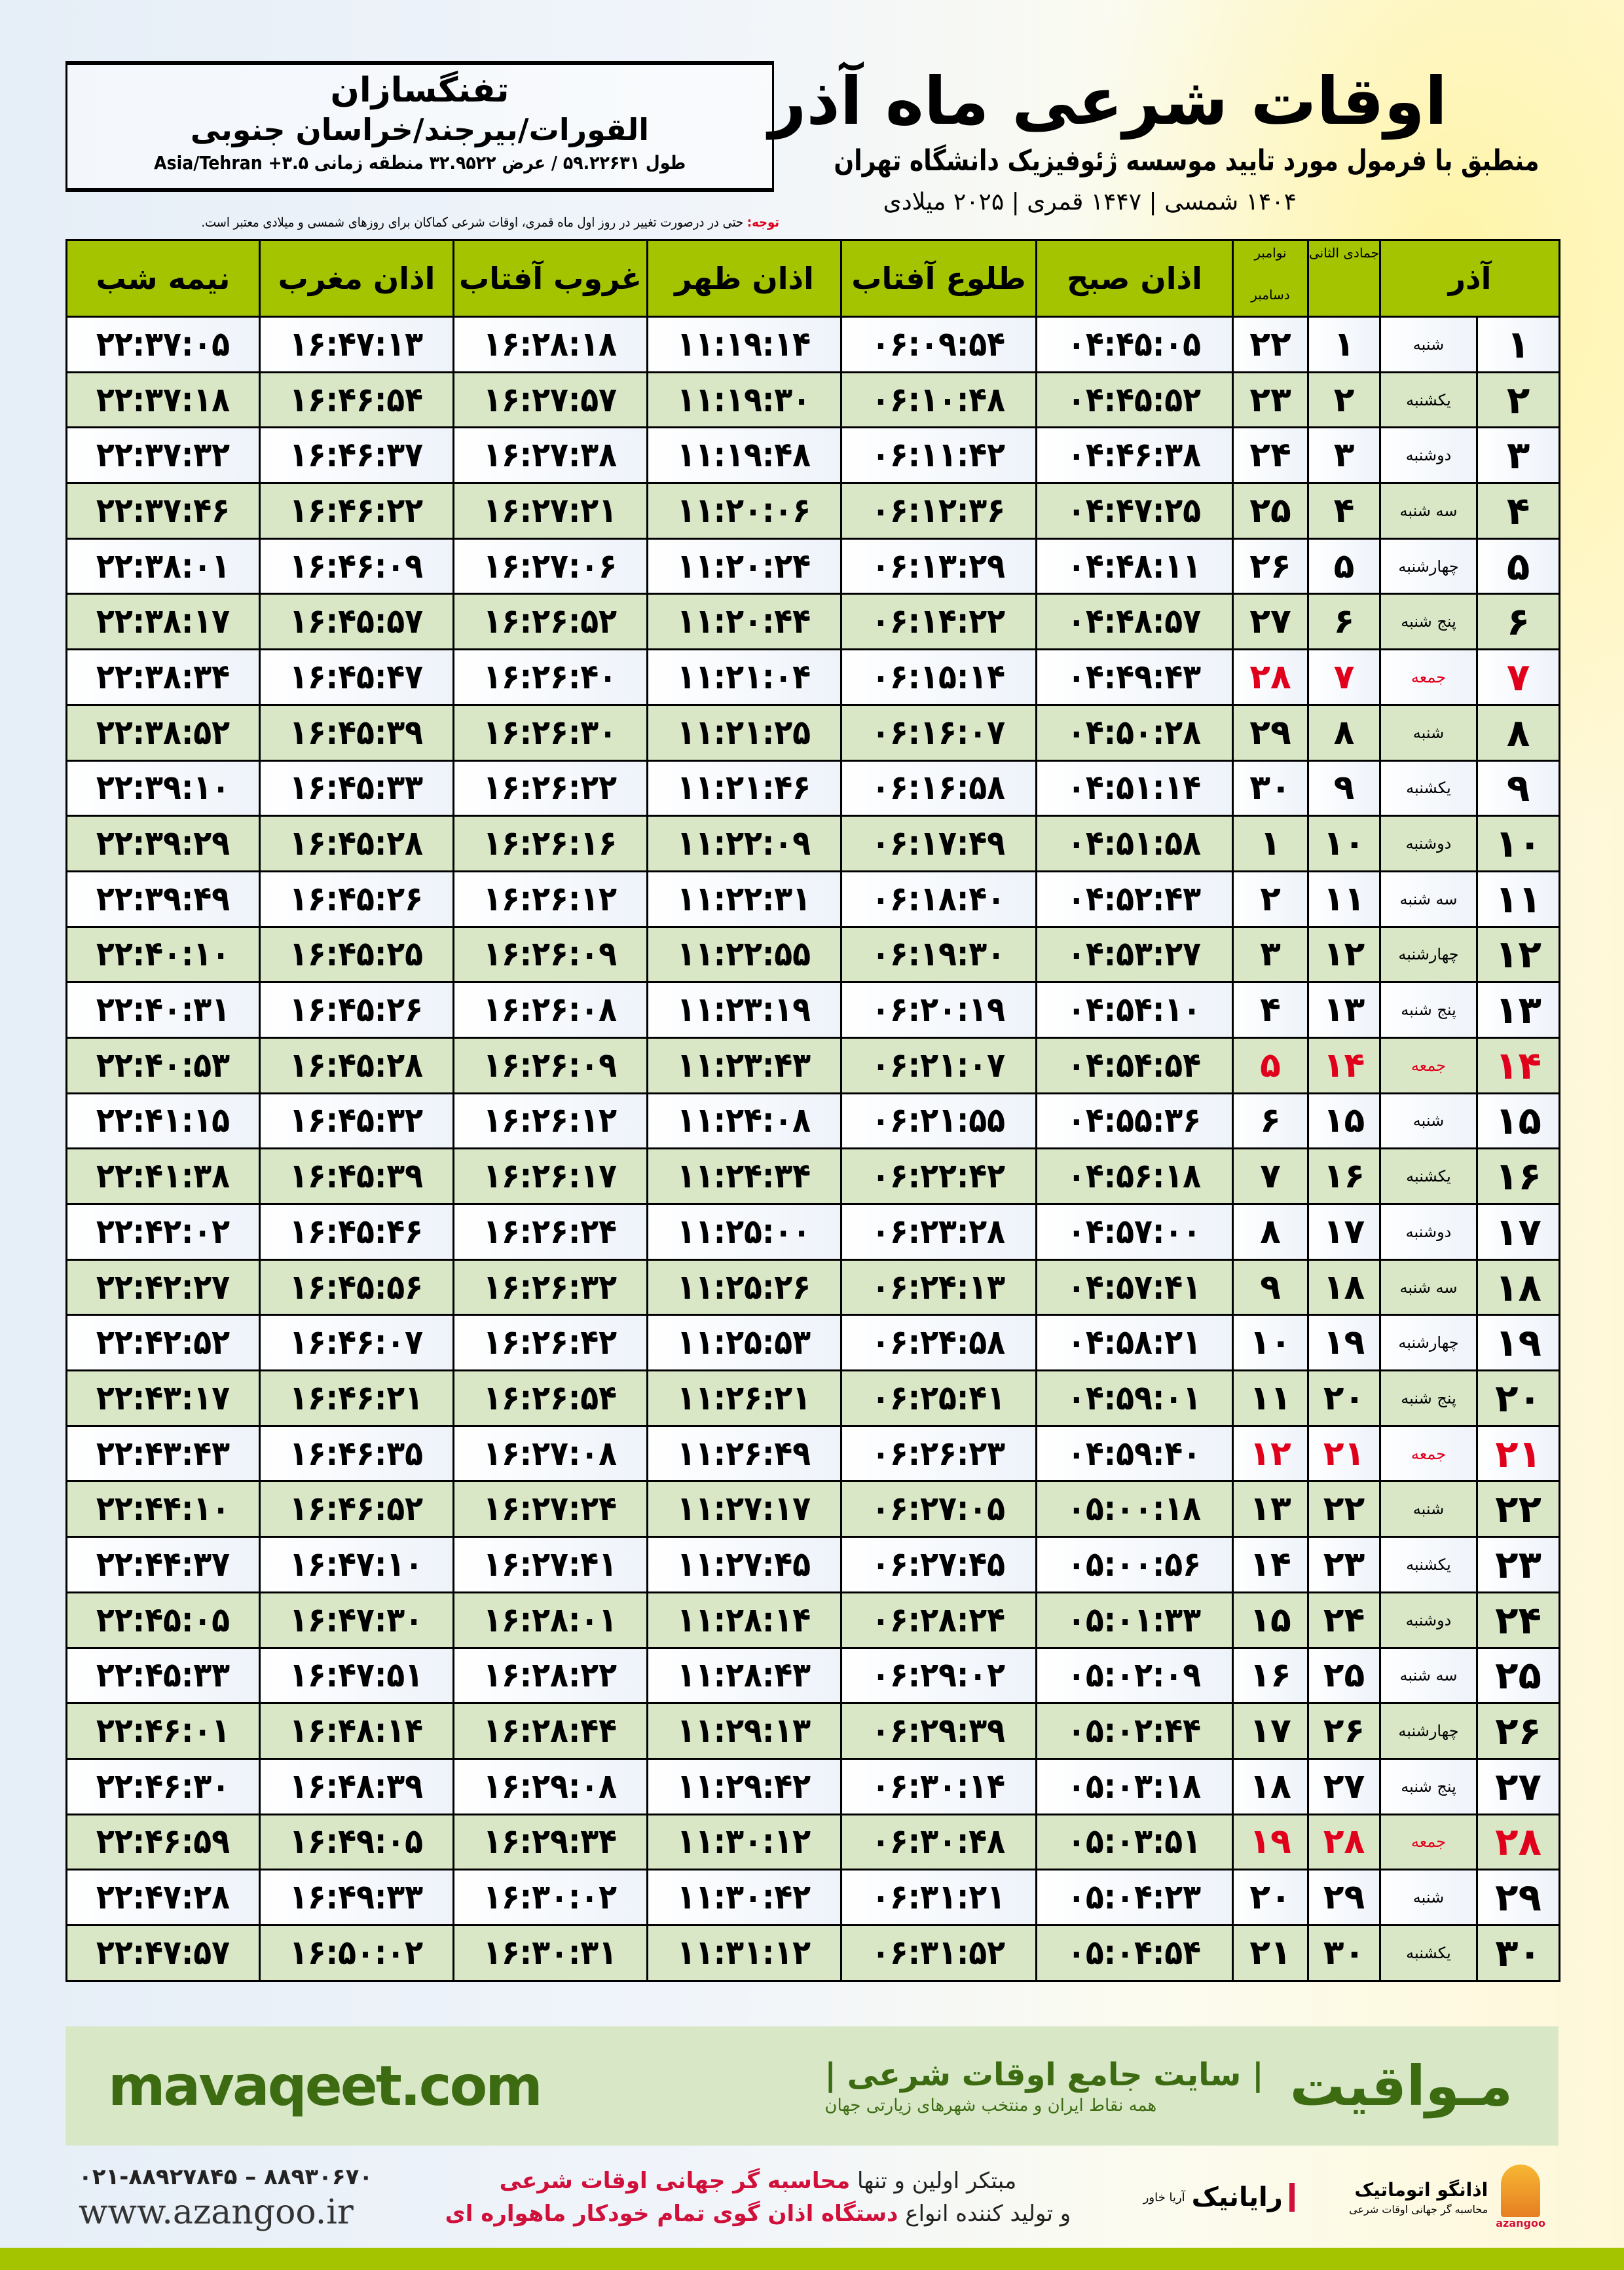 This screenshot has width=1624, height=2270. I want to click on fajr-time-cell: ۰۴:۴۶:۳۸, so click(1134, 455).